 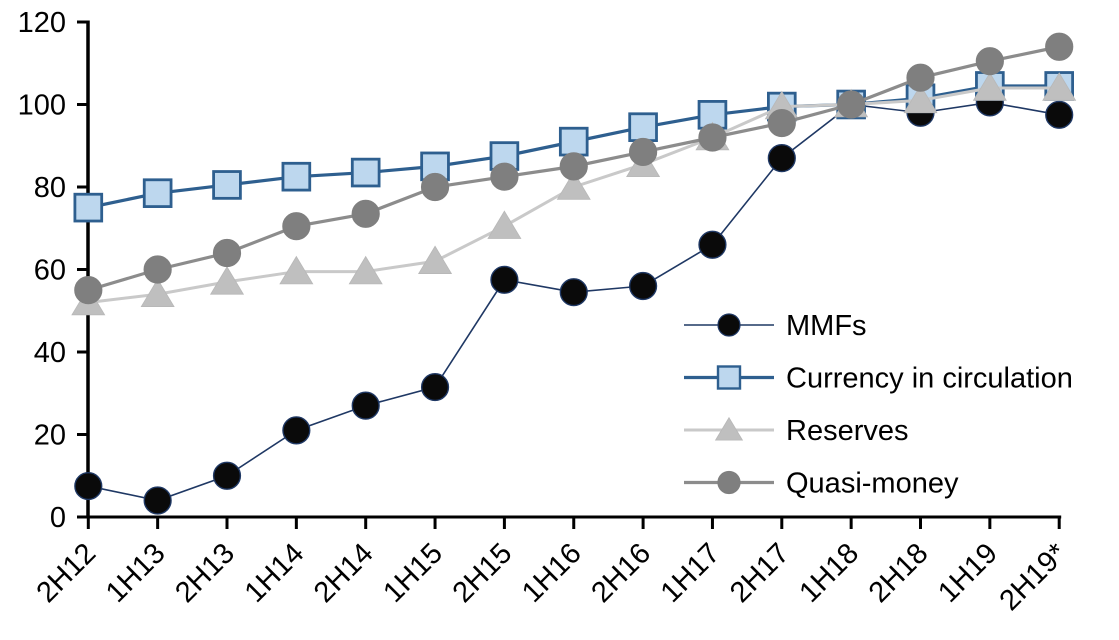 I want to click on legend-label-quasi-money: Quasi-money, so click(x=872, y=484).